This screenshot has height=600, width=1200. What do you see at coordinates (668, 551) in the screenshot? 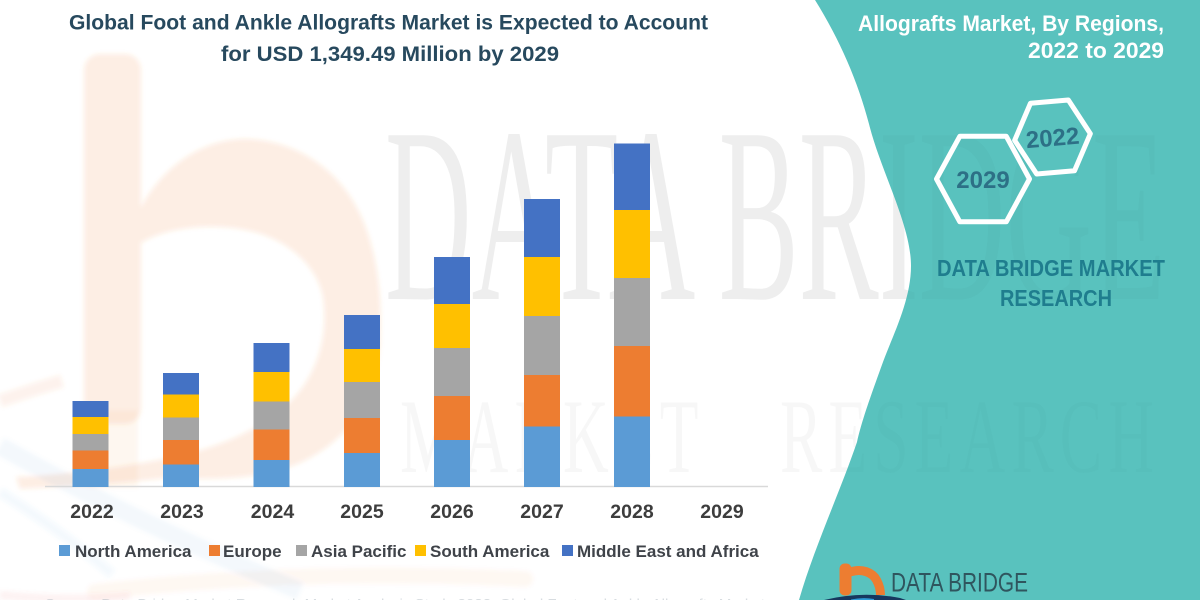
I see `svg-text: Middle East and Africa` at bounding box center [668, 551].